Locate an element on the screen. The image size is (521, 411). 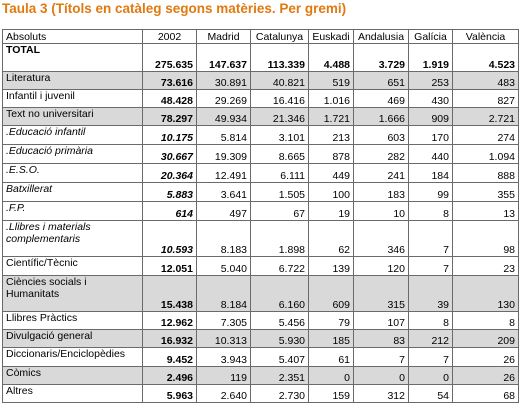
cell-2002: 2.496 is located at coordinates (169, 375).